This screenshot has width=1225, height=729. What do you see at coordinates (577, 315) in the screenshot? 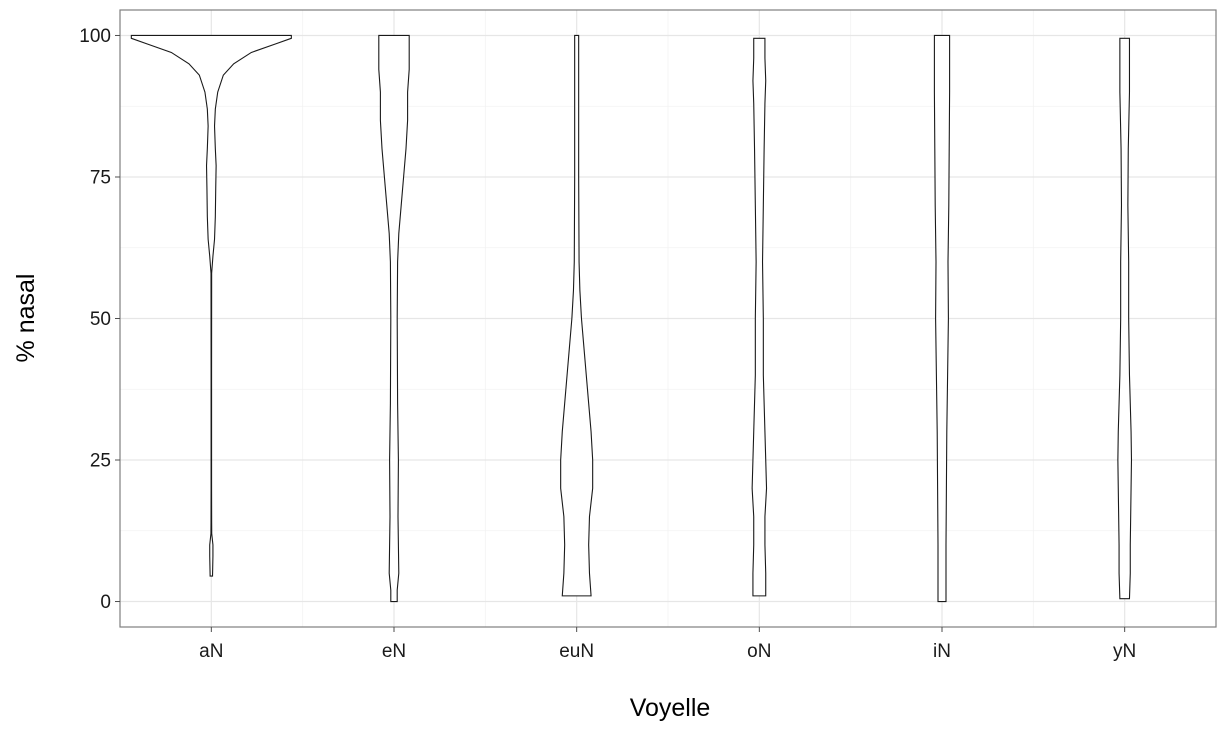
I see `violin-euN` at bounding box center [577, 315].